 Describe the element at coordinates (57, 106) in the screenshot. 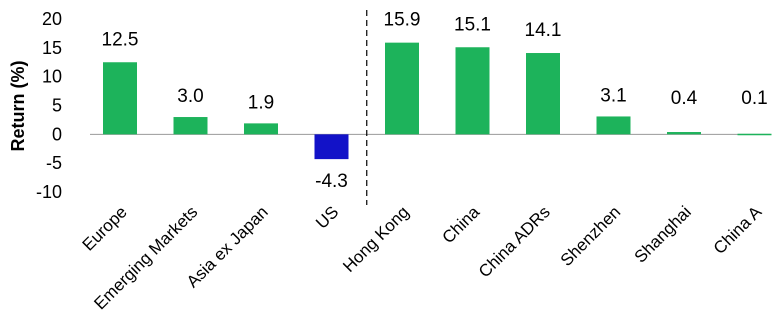

I see `y-tick-label: 5` at that location.